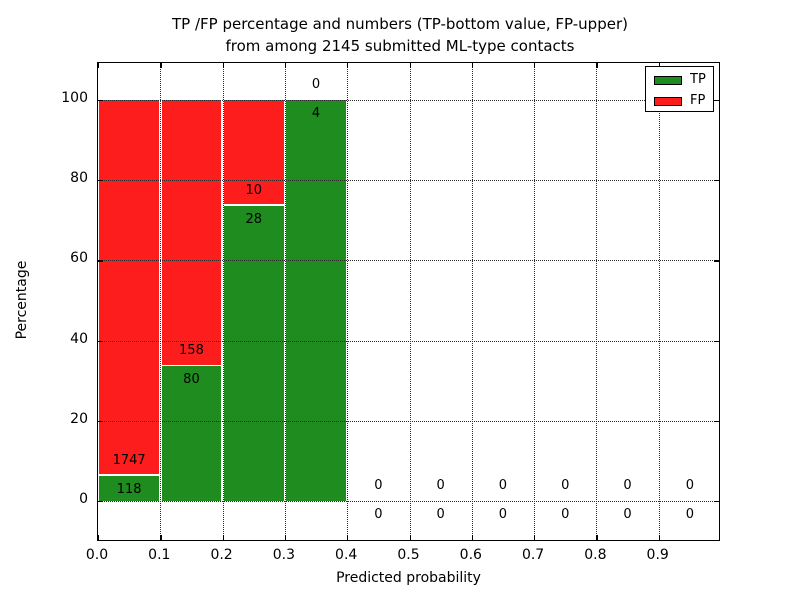 The image size is (800, 600). Describe the element at coordinates (79, 338) in the screenshot. I see `y-tick-label: 40` at that location.